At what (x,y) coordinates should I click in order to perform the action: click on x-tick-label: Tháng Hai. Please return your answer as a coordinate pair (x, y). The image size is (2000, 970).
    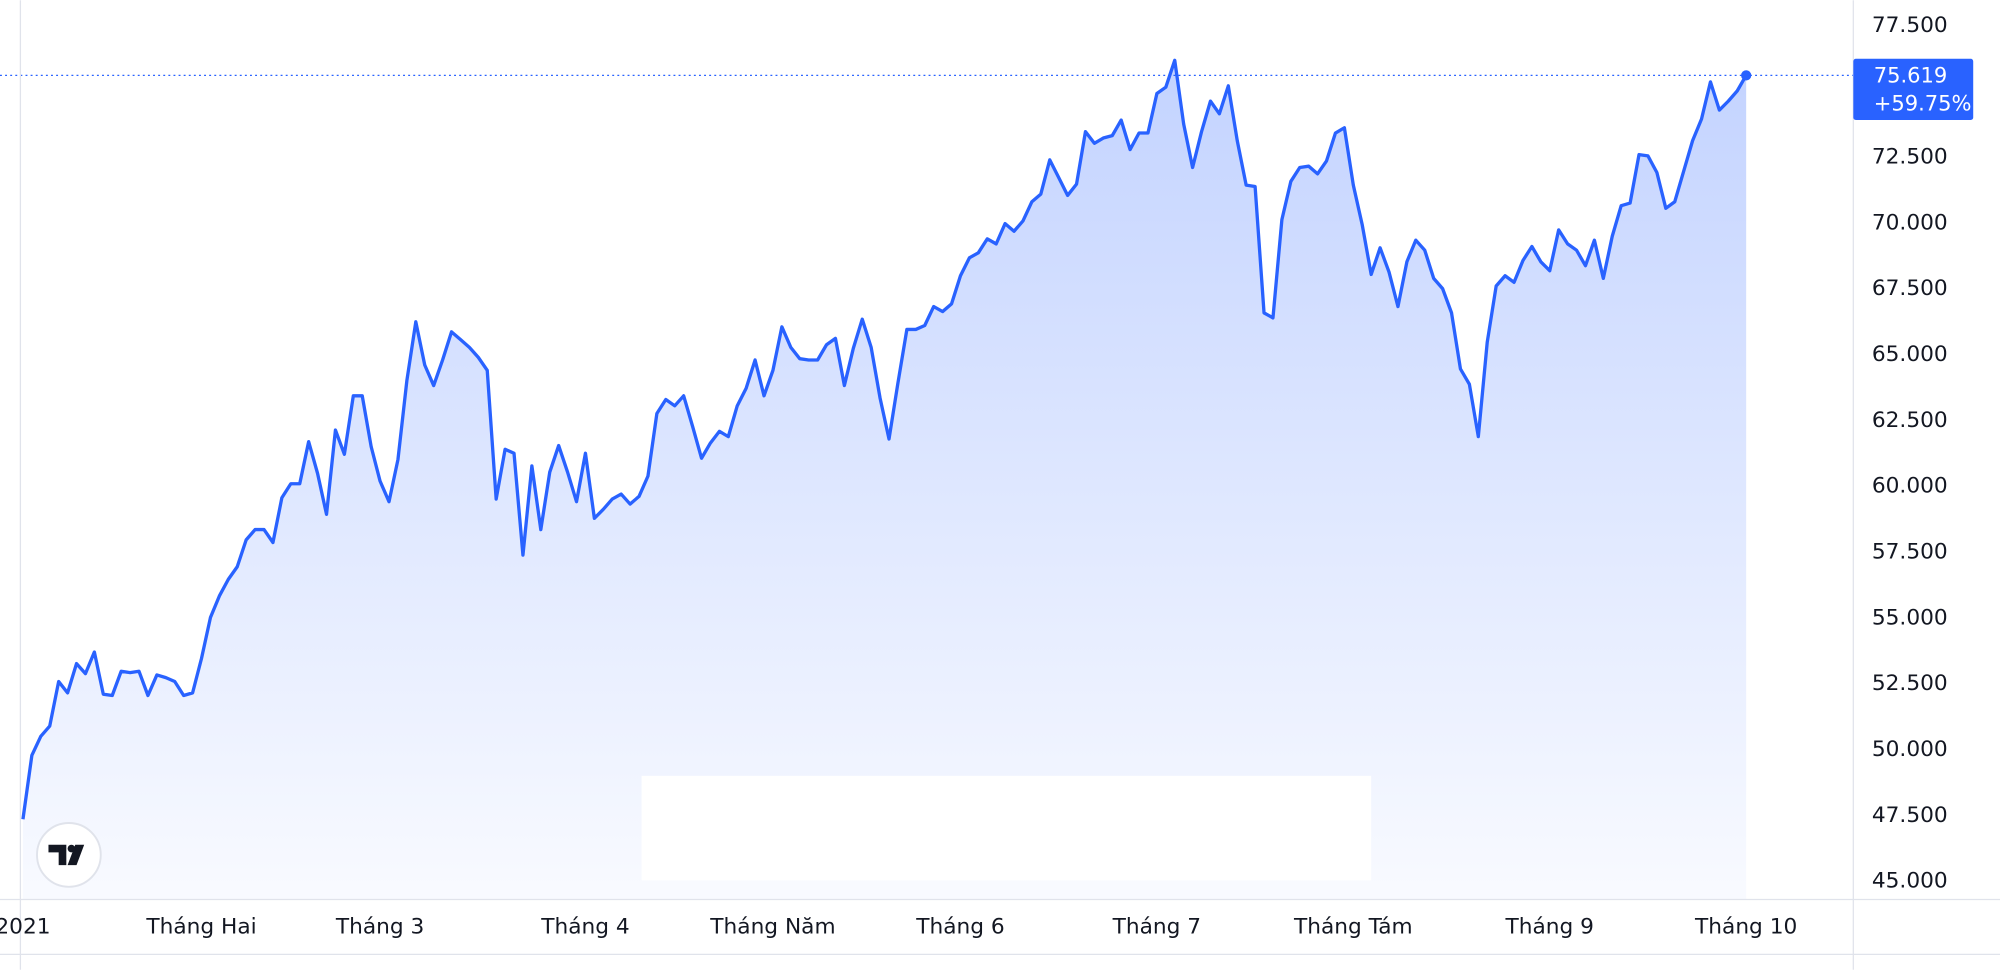
    Looking at the image, I should click on (200, 927).